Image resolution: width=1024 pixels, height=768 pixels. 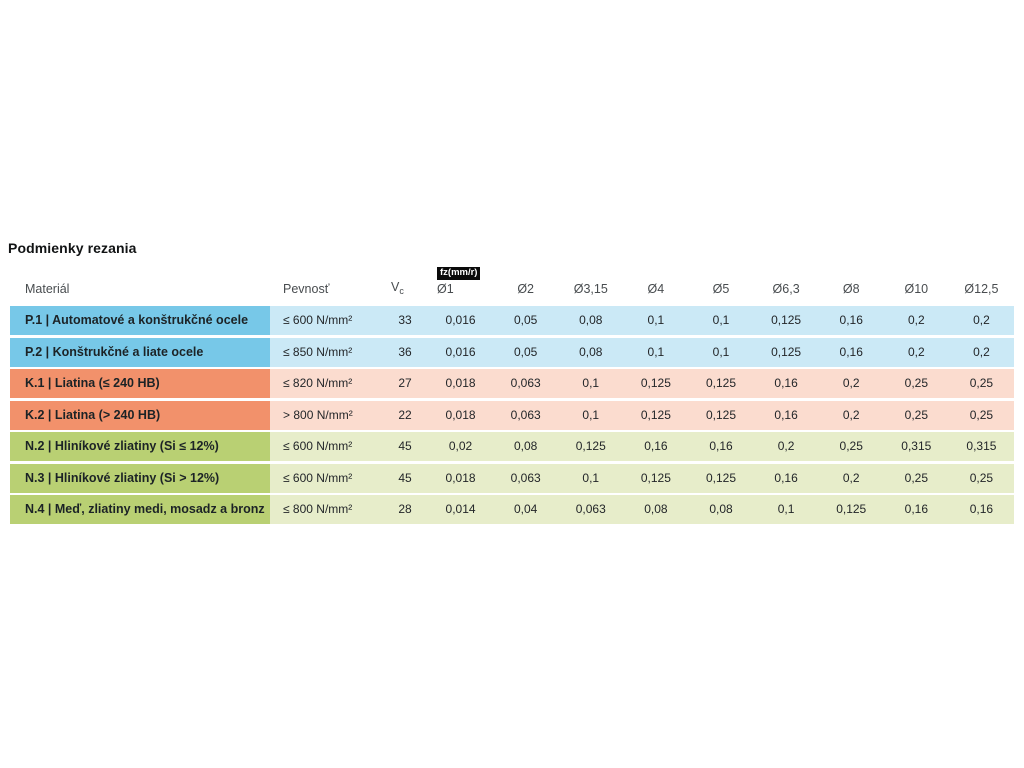 What do you see at coordinates (140, 509) in the screenshot?
I see `material-cell: N.4 | Meď, zliatiny medi, mosadz a bronz` at bounding box center [140, 509].